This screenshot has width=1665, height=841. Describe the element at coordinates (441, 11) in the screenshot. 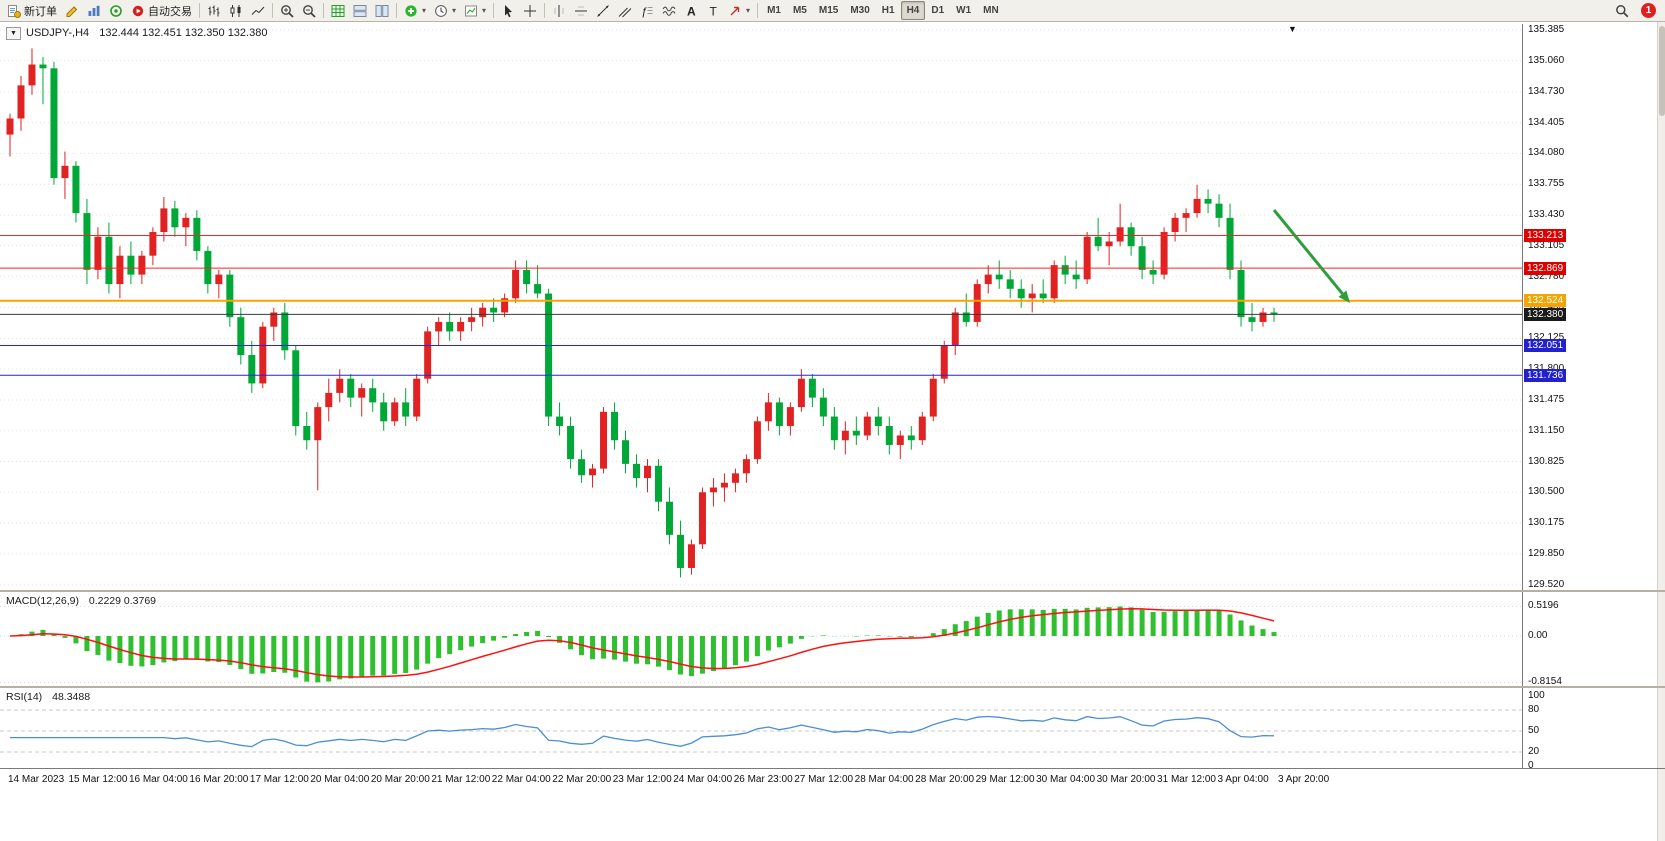

I see `clock-icon` at that location.